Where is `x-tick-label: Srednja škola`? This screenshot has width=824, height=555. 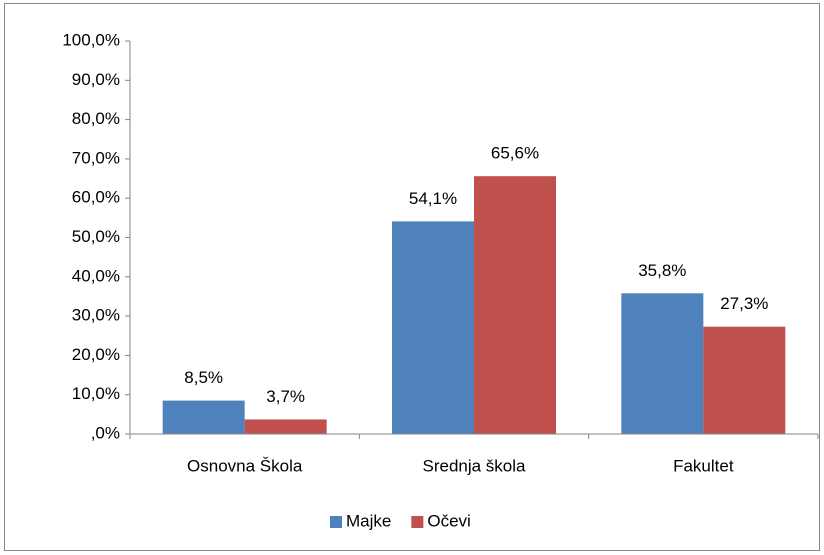 x-tick-label: Srednja škola is located at coordinates (474, 465).